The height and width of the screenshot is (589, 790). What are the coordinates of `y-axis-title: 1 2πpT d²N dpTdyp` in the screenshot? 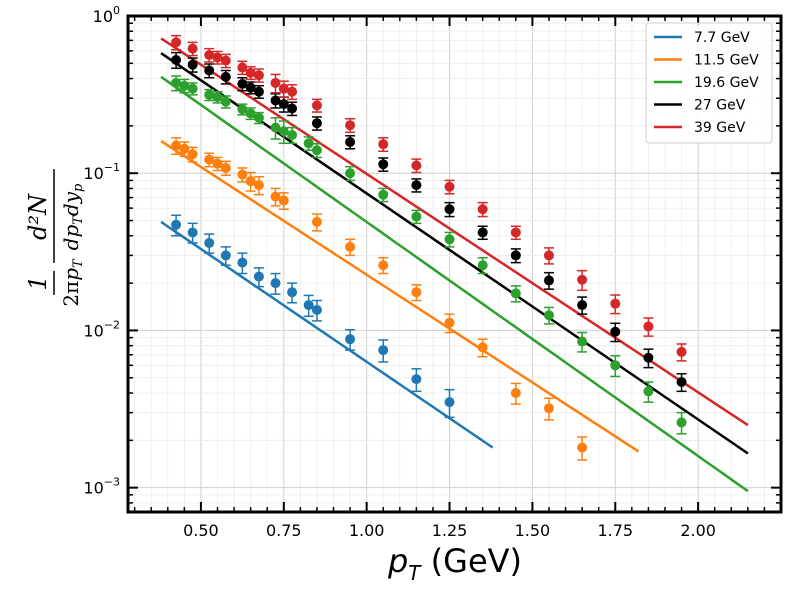 It's located at (55, 238).